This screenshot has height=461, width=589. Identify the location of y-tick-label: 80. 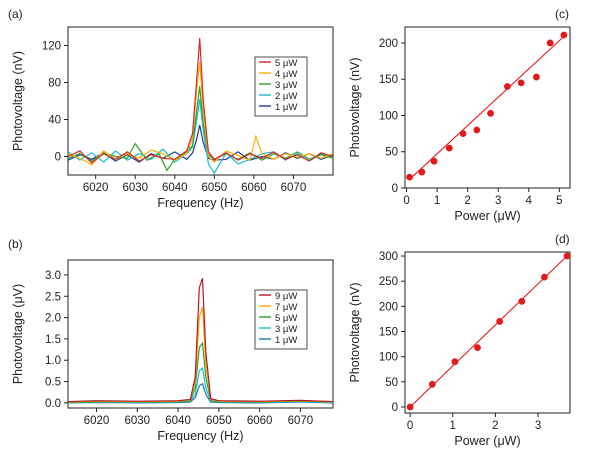
(54, 84).